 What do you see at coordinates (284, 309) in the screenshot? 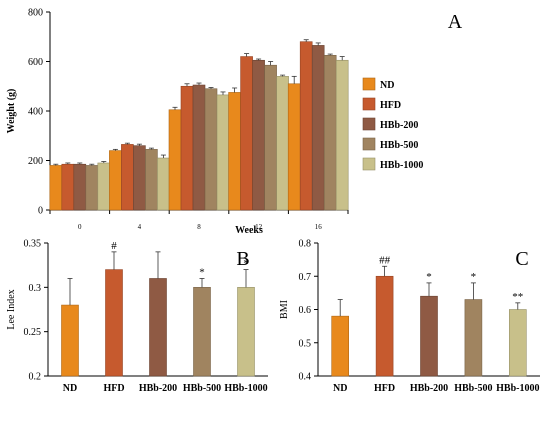
I see `panel-c-y-label: BMI` at bounding box center [284, 309].